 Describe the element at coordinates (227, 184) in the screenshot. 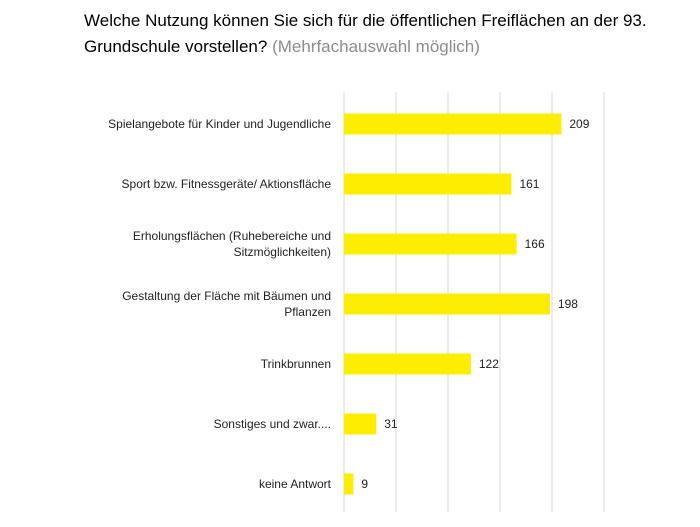

I see `category-label: Sport bzw. Fitnessgeräte/ Aktionsfläche` at that location.